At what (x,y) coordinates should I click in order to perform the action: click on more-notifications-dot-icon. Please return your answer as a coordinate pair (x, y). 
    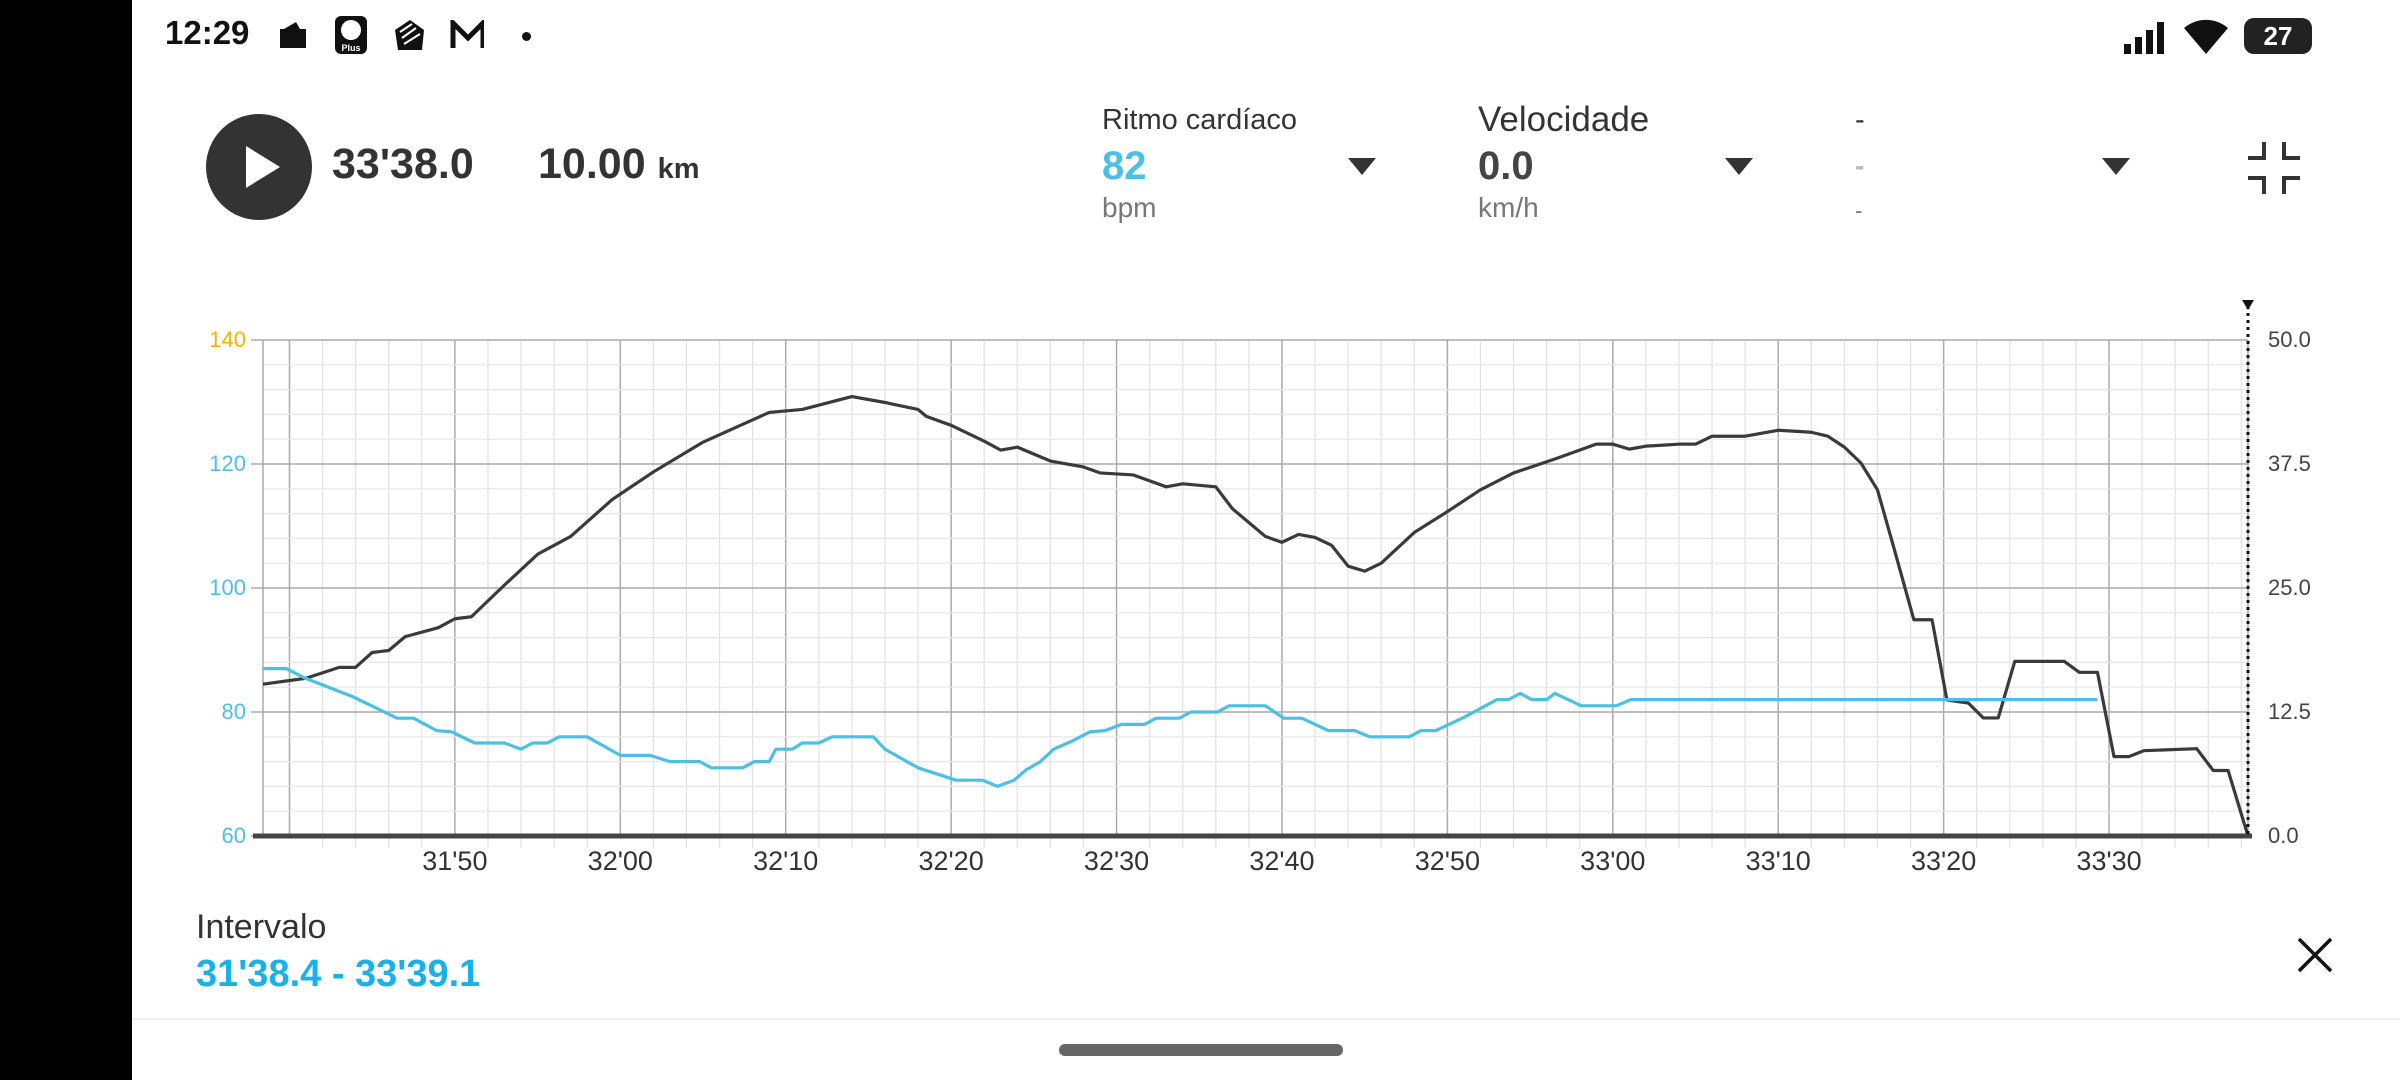
    Looking at the image, I should click on (526, 36).